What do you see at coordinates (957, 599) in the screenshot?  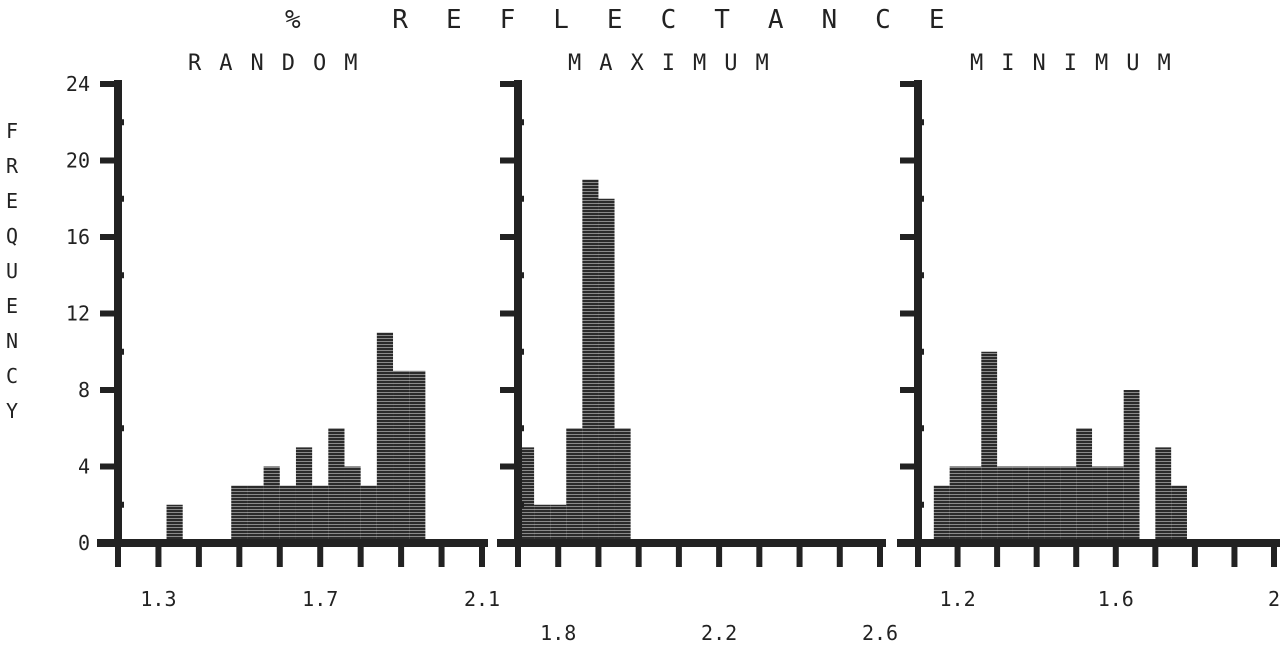 I see `x-tick-label: 1.2` at bounding box center [957, 599].